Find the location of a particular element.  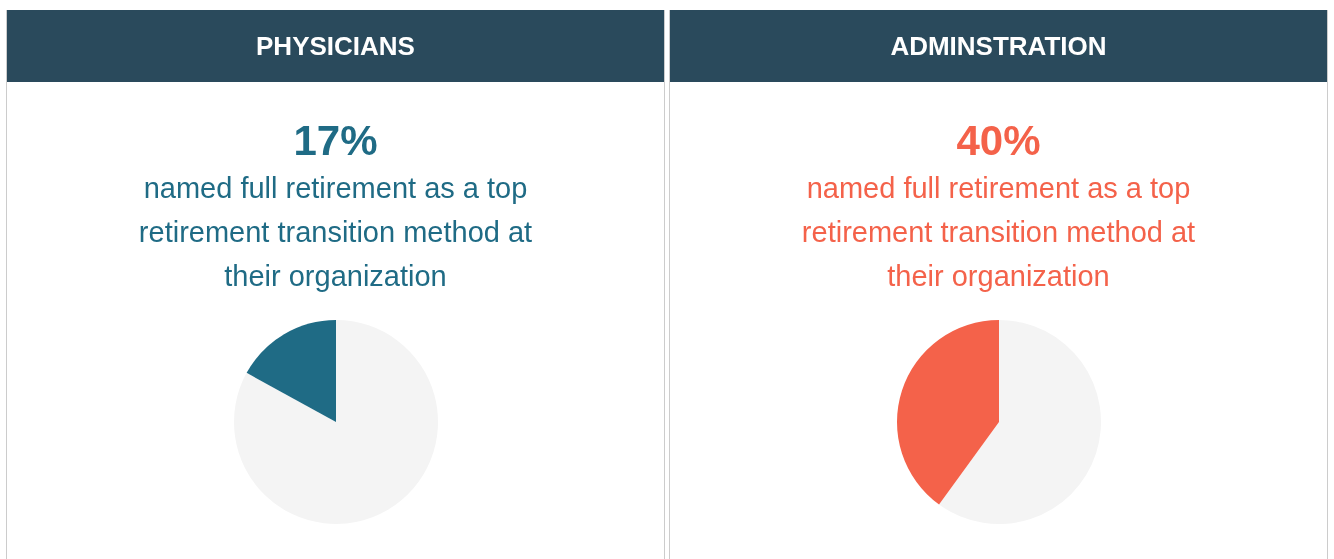

chart-subtitle: 17% is located at coordinates (335, 141).